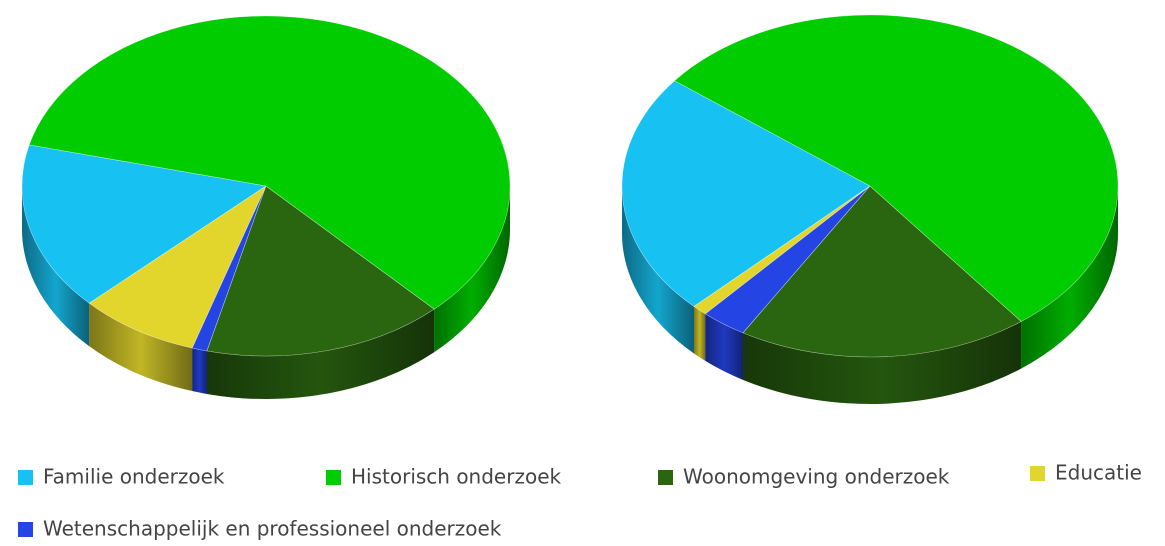 The image size is (1165, 546). Describe the element at coordinates (134, 477) in the screenshot. I see `legend-label: Familie onderzoek` at that location.